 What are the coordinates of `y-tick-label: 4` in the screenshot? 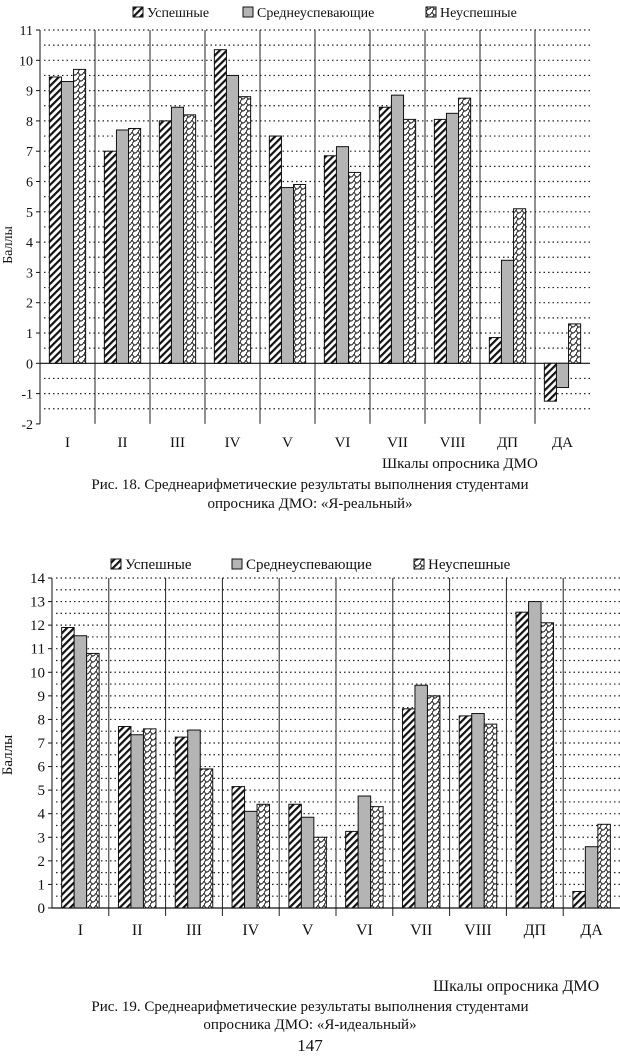 It's located at (42, 815).